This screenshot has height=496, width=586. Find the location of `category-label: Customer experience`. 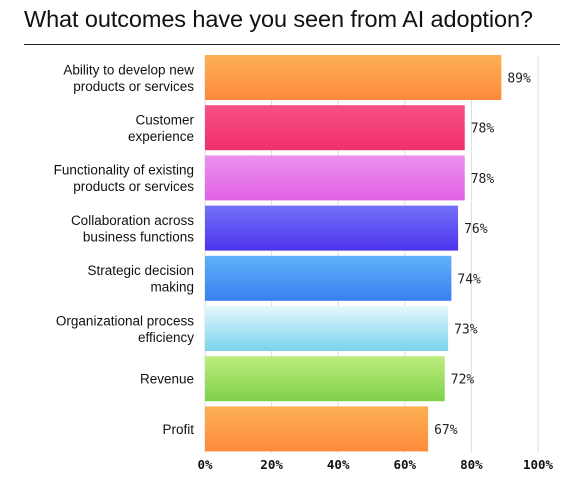

category-label: Customer experience is located at coordinates (161, 128).